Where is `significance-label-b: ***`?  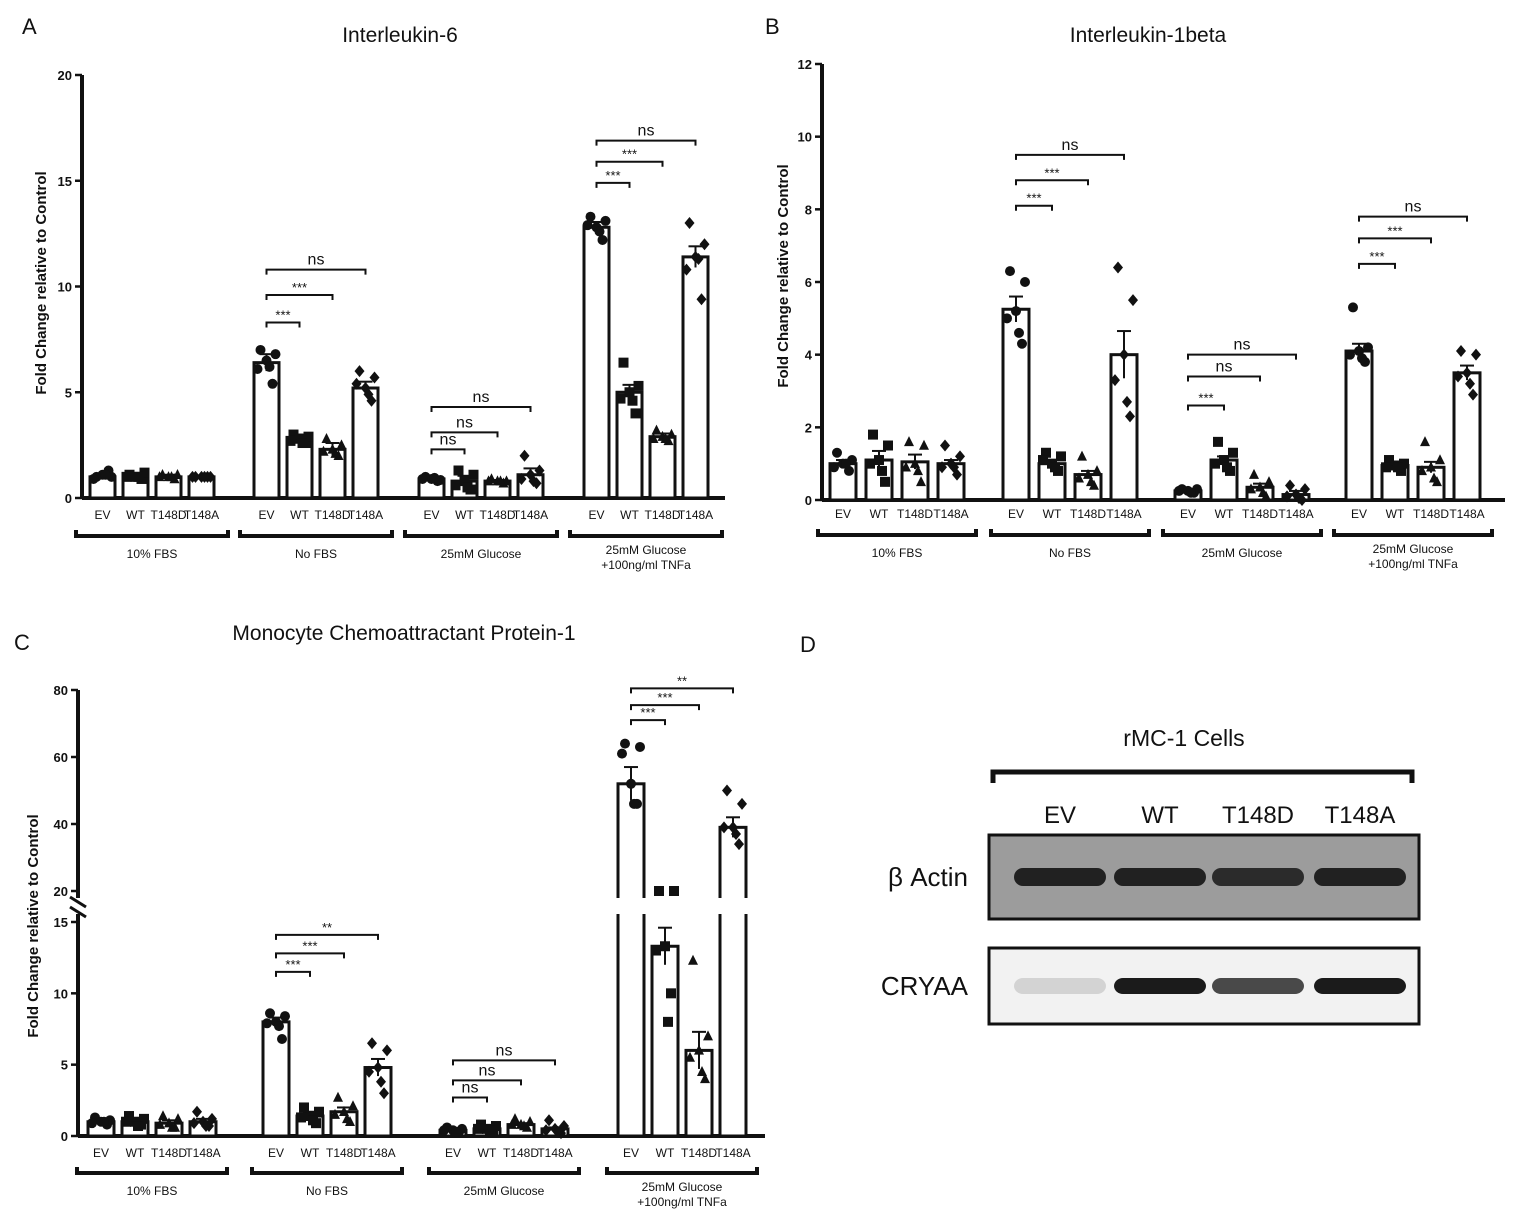 significance-label-b: *** is located at coordinates (1051, 172).